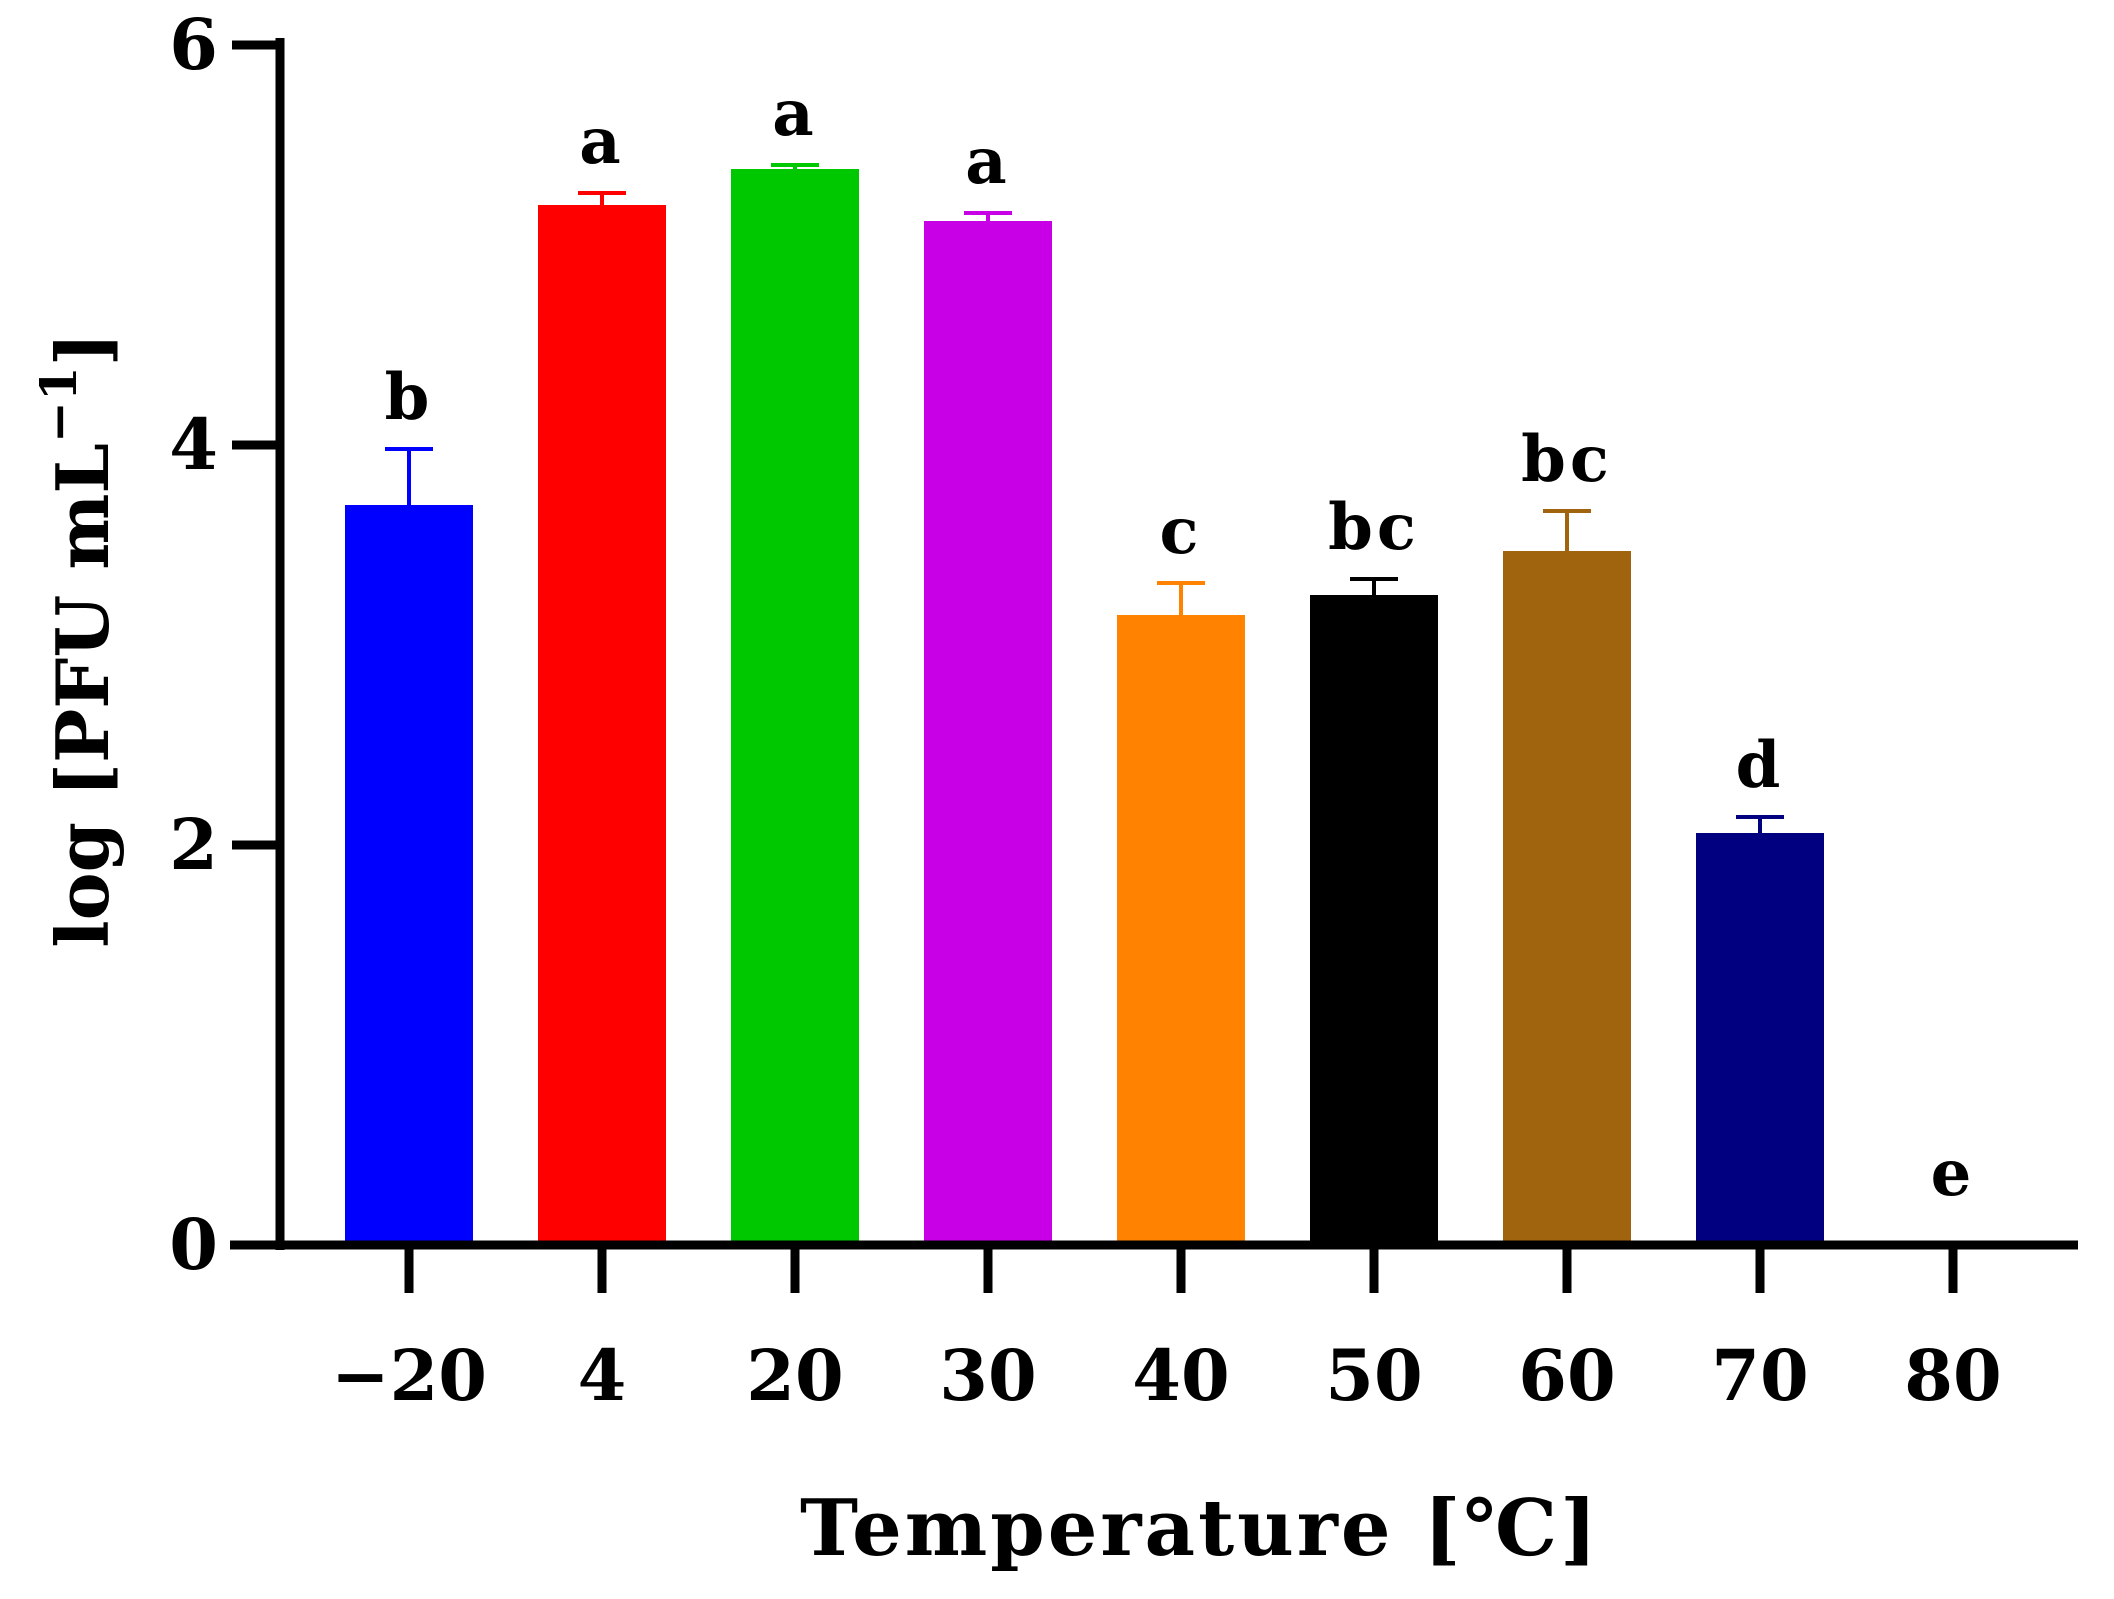 Image resolution: width=2114 pixels, height=1599 pixels. I want to click on x-tick-label: 50, so click(1373, 1375).